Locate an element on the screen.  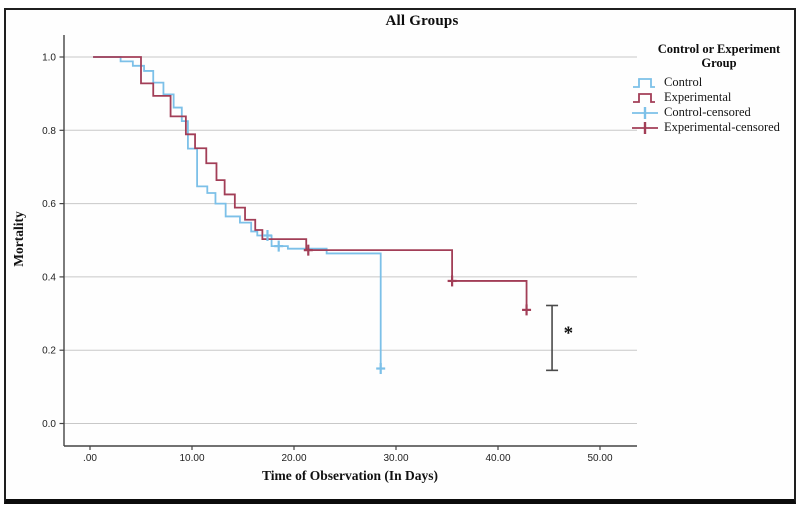
y-tick-label: 0.4 is located at coordinates (49, 277).